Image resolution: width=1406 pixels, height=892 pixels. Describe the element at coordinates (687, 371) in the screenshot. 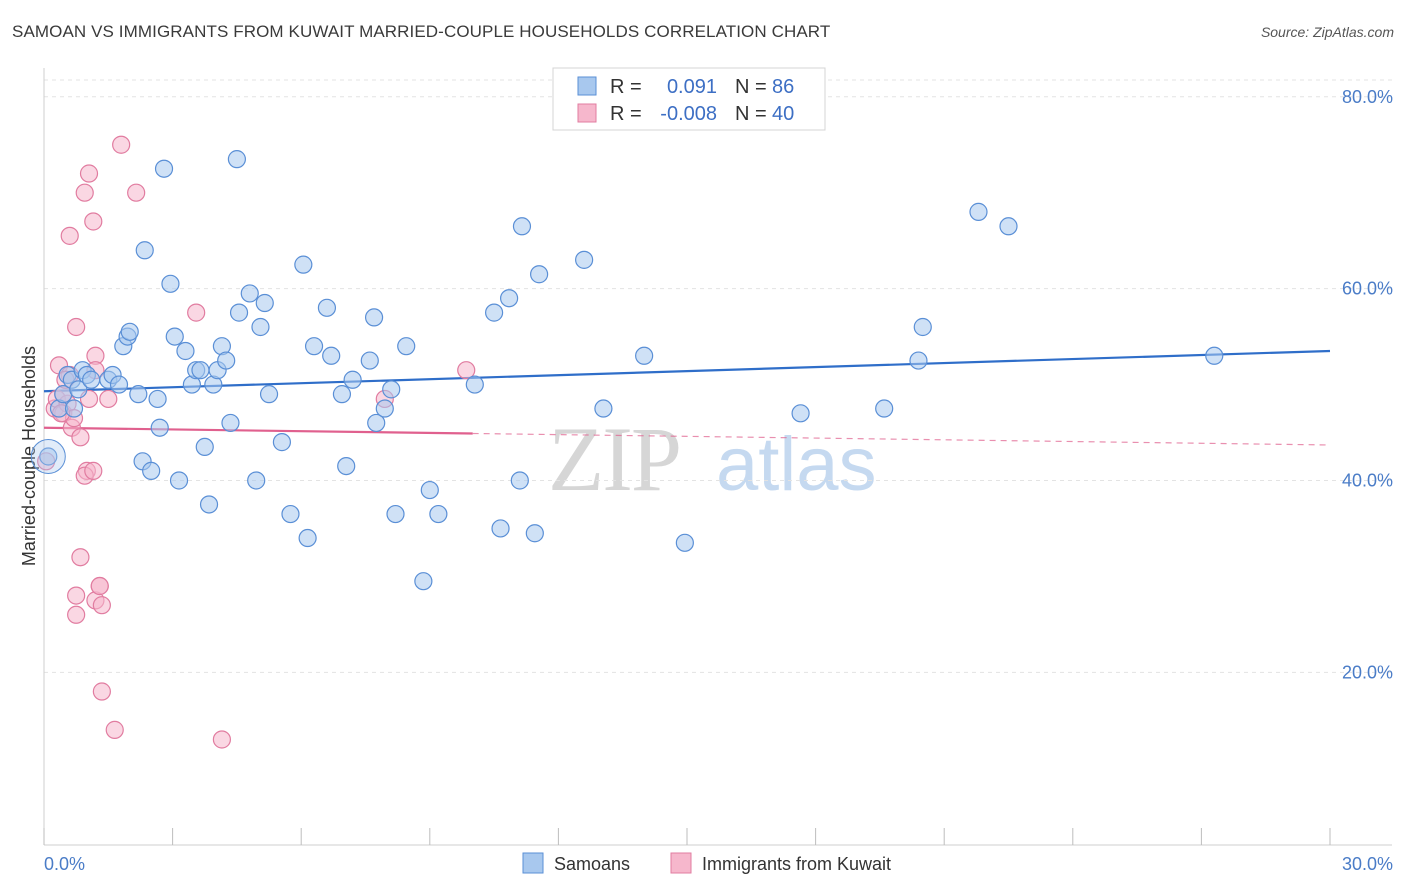

I see `samoan-trend-line` at that location.